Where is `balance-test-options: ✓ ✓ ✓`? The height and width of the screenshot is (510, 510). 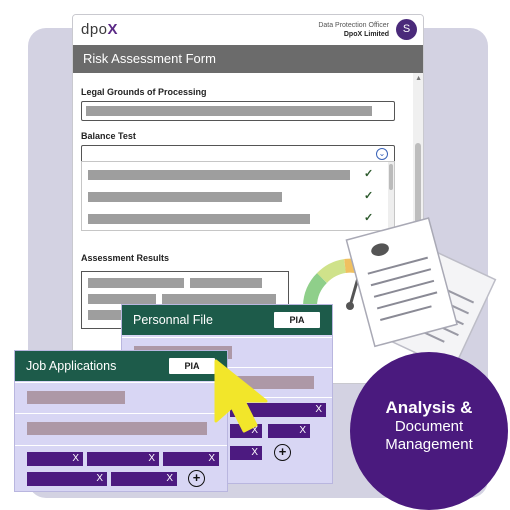 balance-test-options: ✓ ✓ ✓ is located at coordinates (238, 196).